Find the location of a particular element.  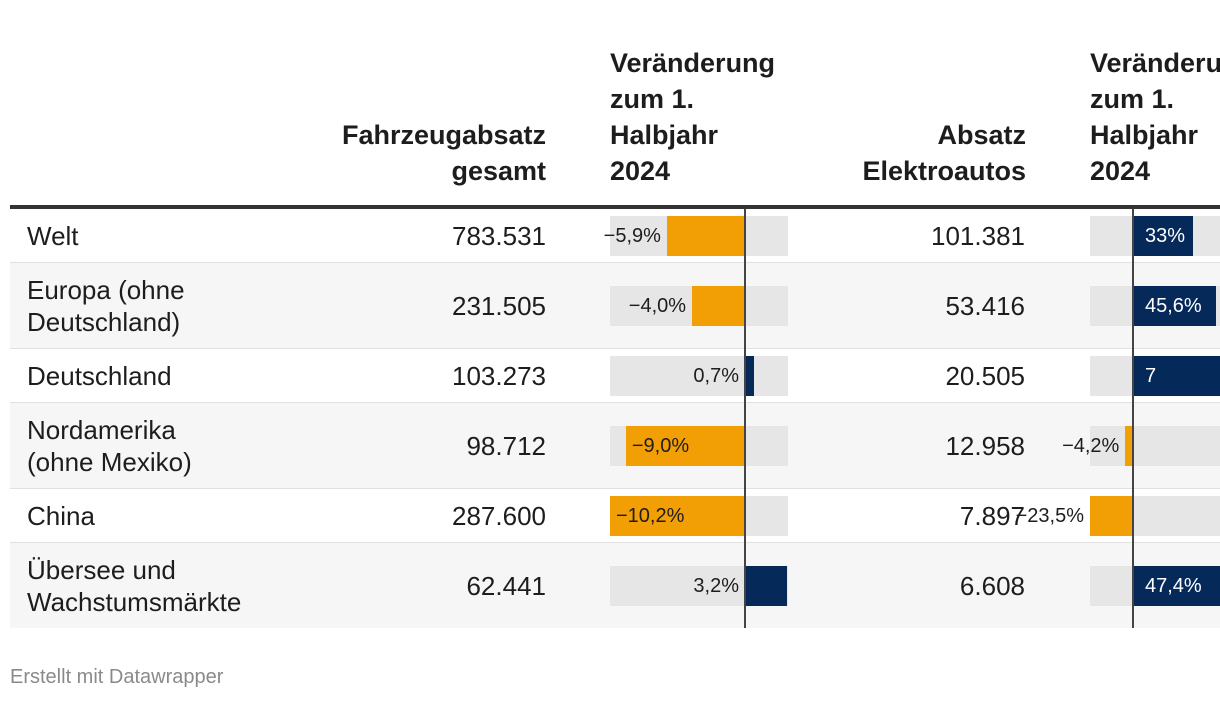

region-label: Europa (ohne Deutschland) is located at coordinates (106, 306).